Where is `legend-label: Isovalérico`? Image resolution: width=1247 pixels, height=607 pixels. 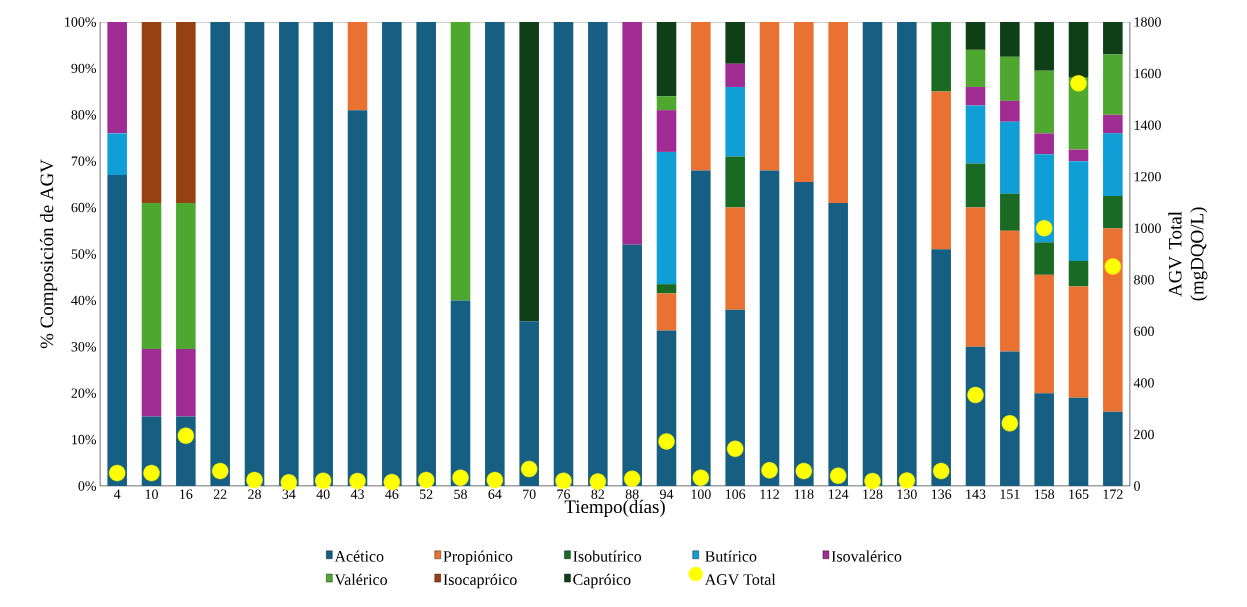
legend-label: Isovalérico is located at coordinates (866, 556).